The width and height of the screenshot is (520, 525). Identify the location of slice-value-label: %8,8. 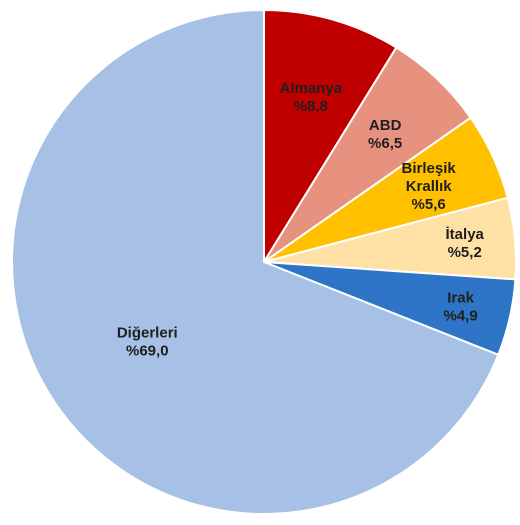
(311, 106).